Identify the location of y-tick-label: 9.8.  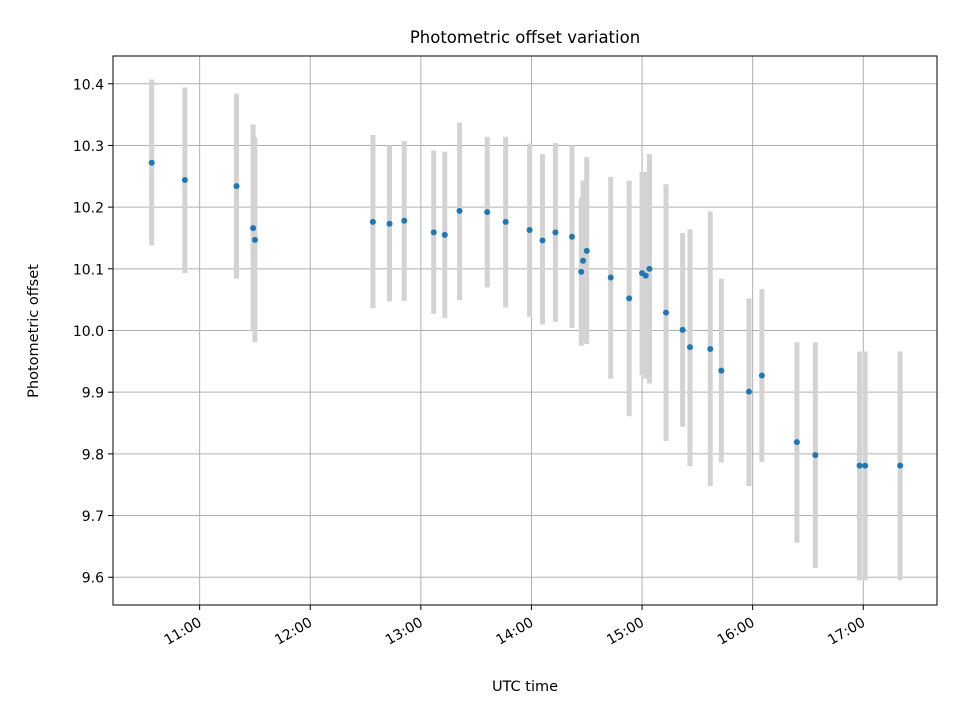
(93, 455).